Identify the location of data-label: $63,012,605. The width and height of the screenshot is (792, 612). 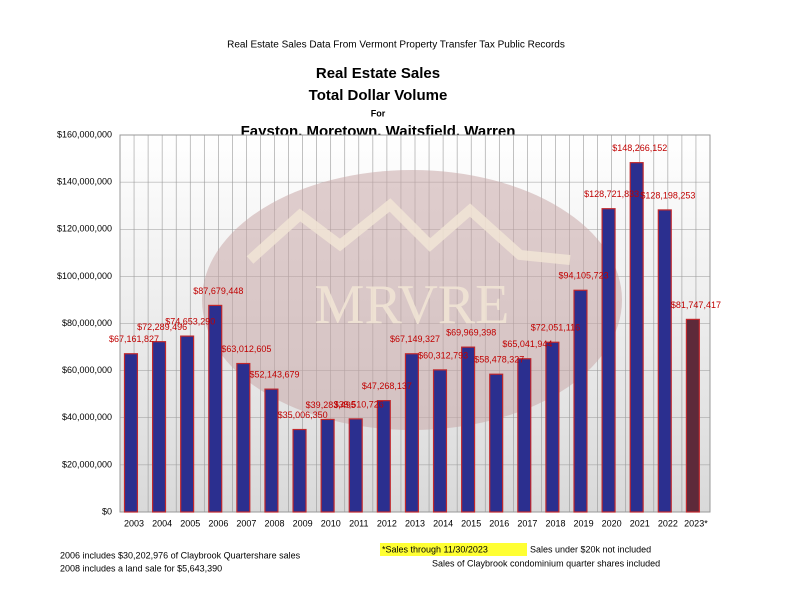
(246, 349).